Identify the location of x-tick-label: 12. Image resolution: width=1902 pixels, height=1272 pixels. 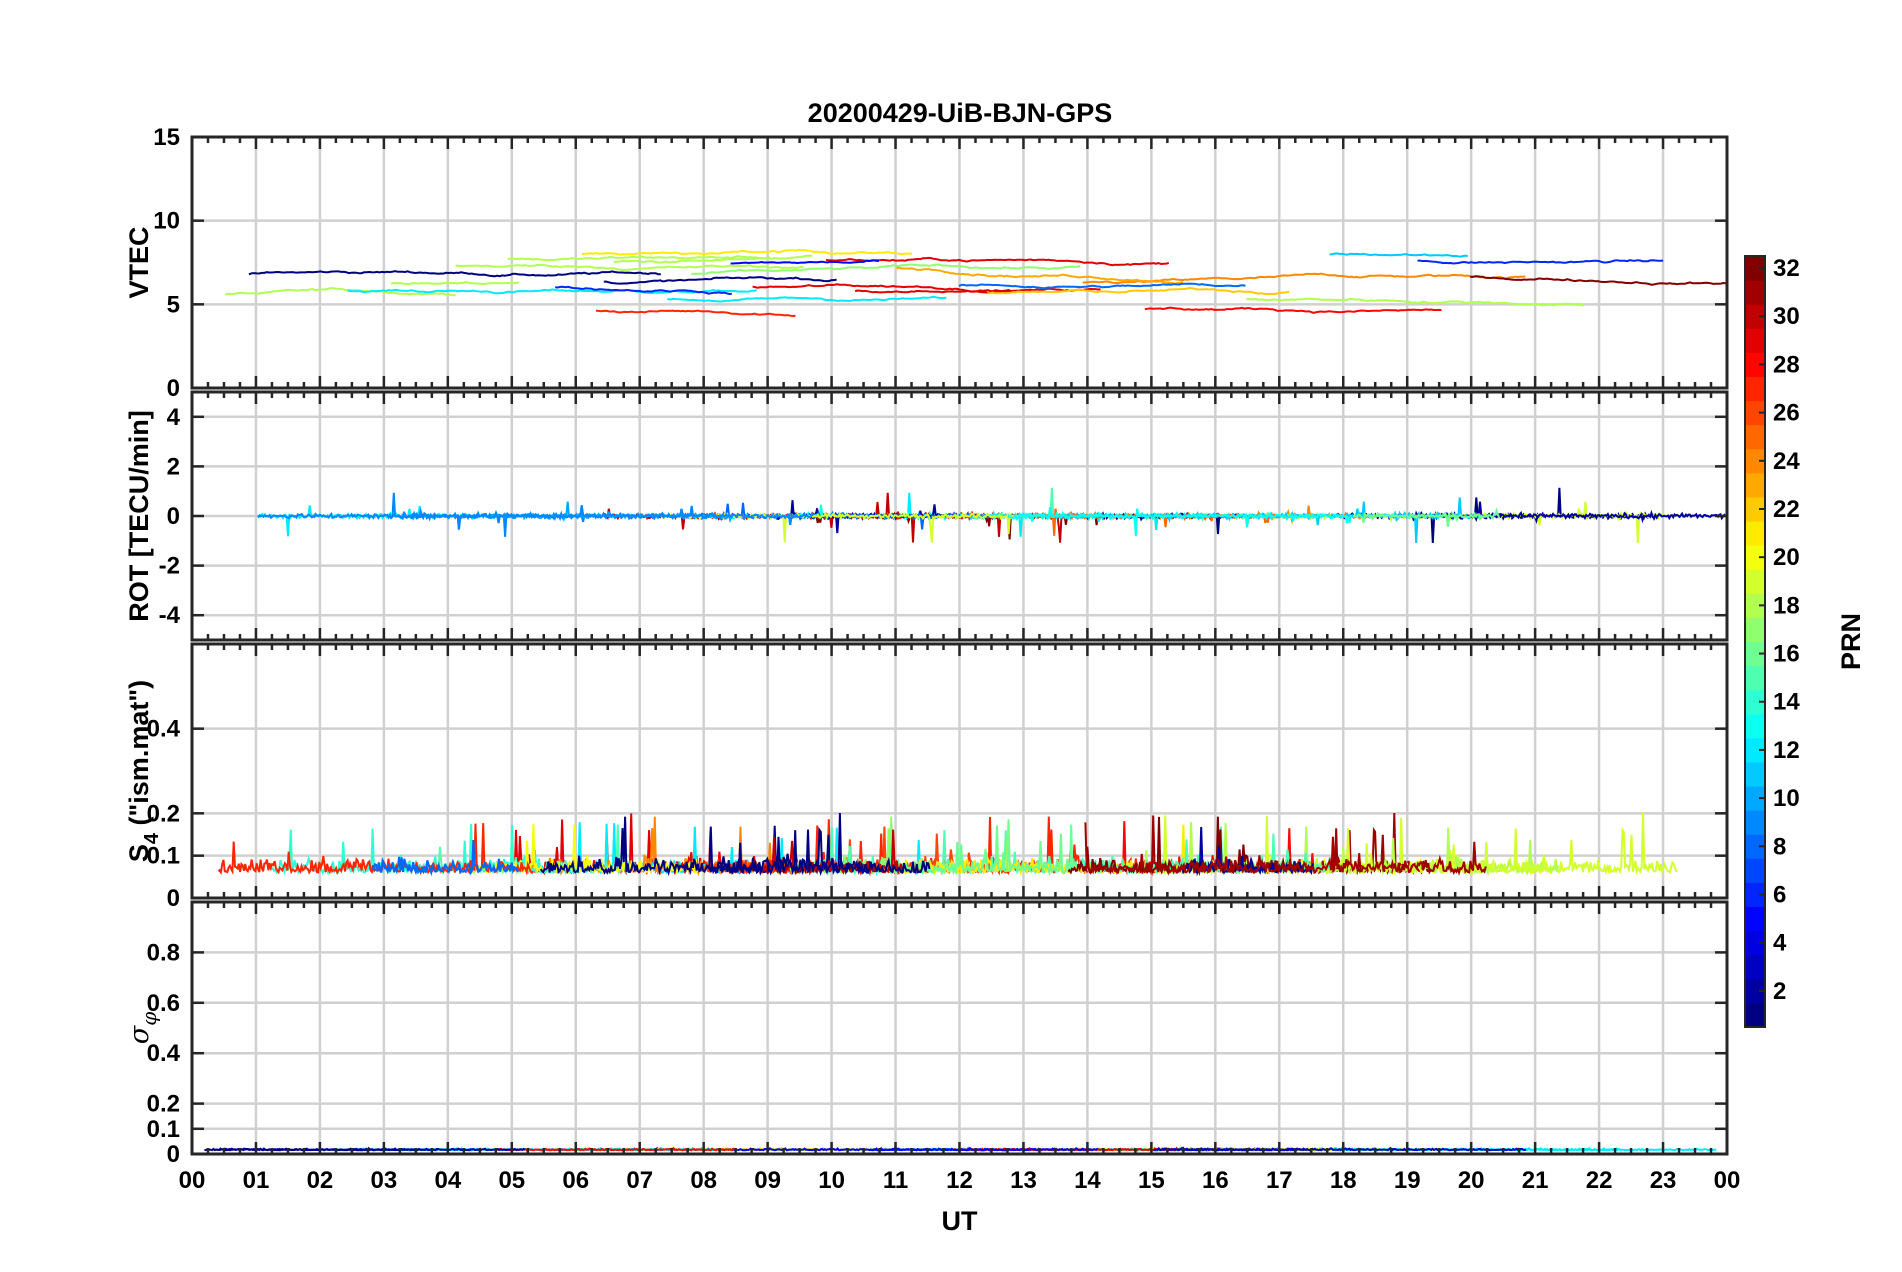
(959, 1180).